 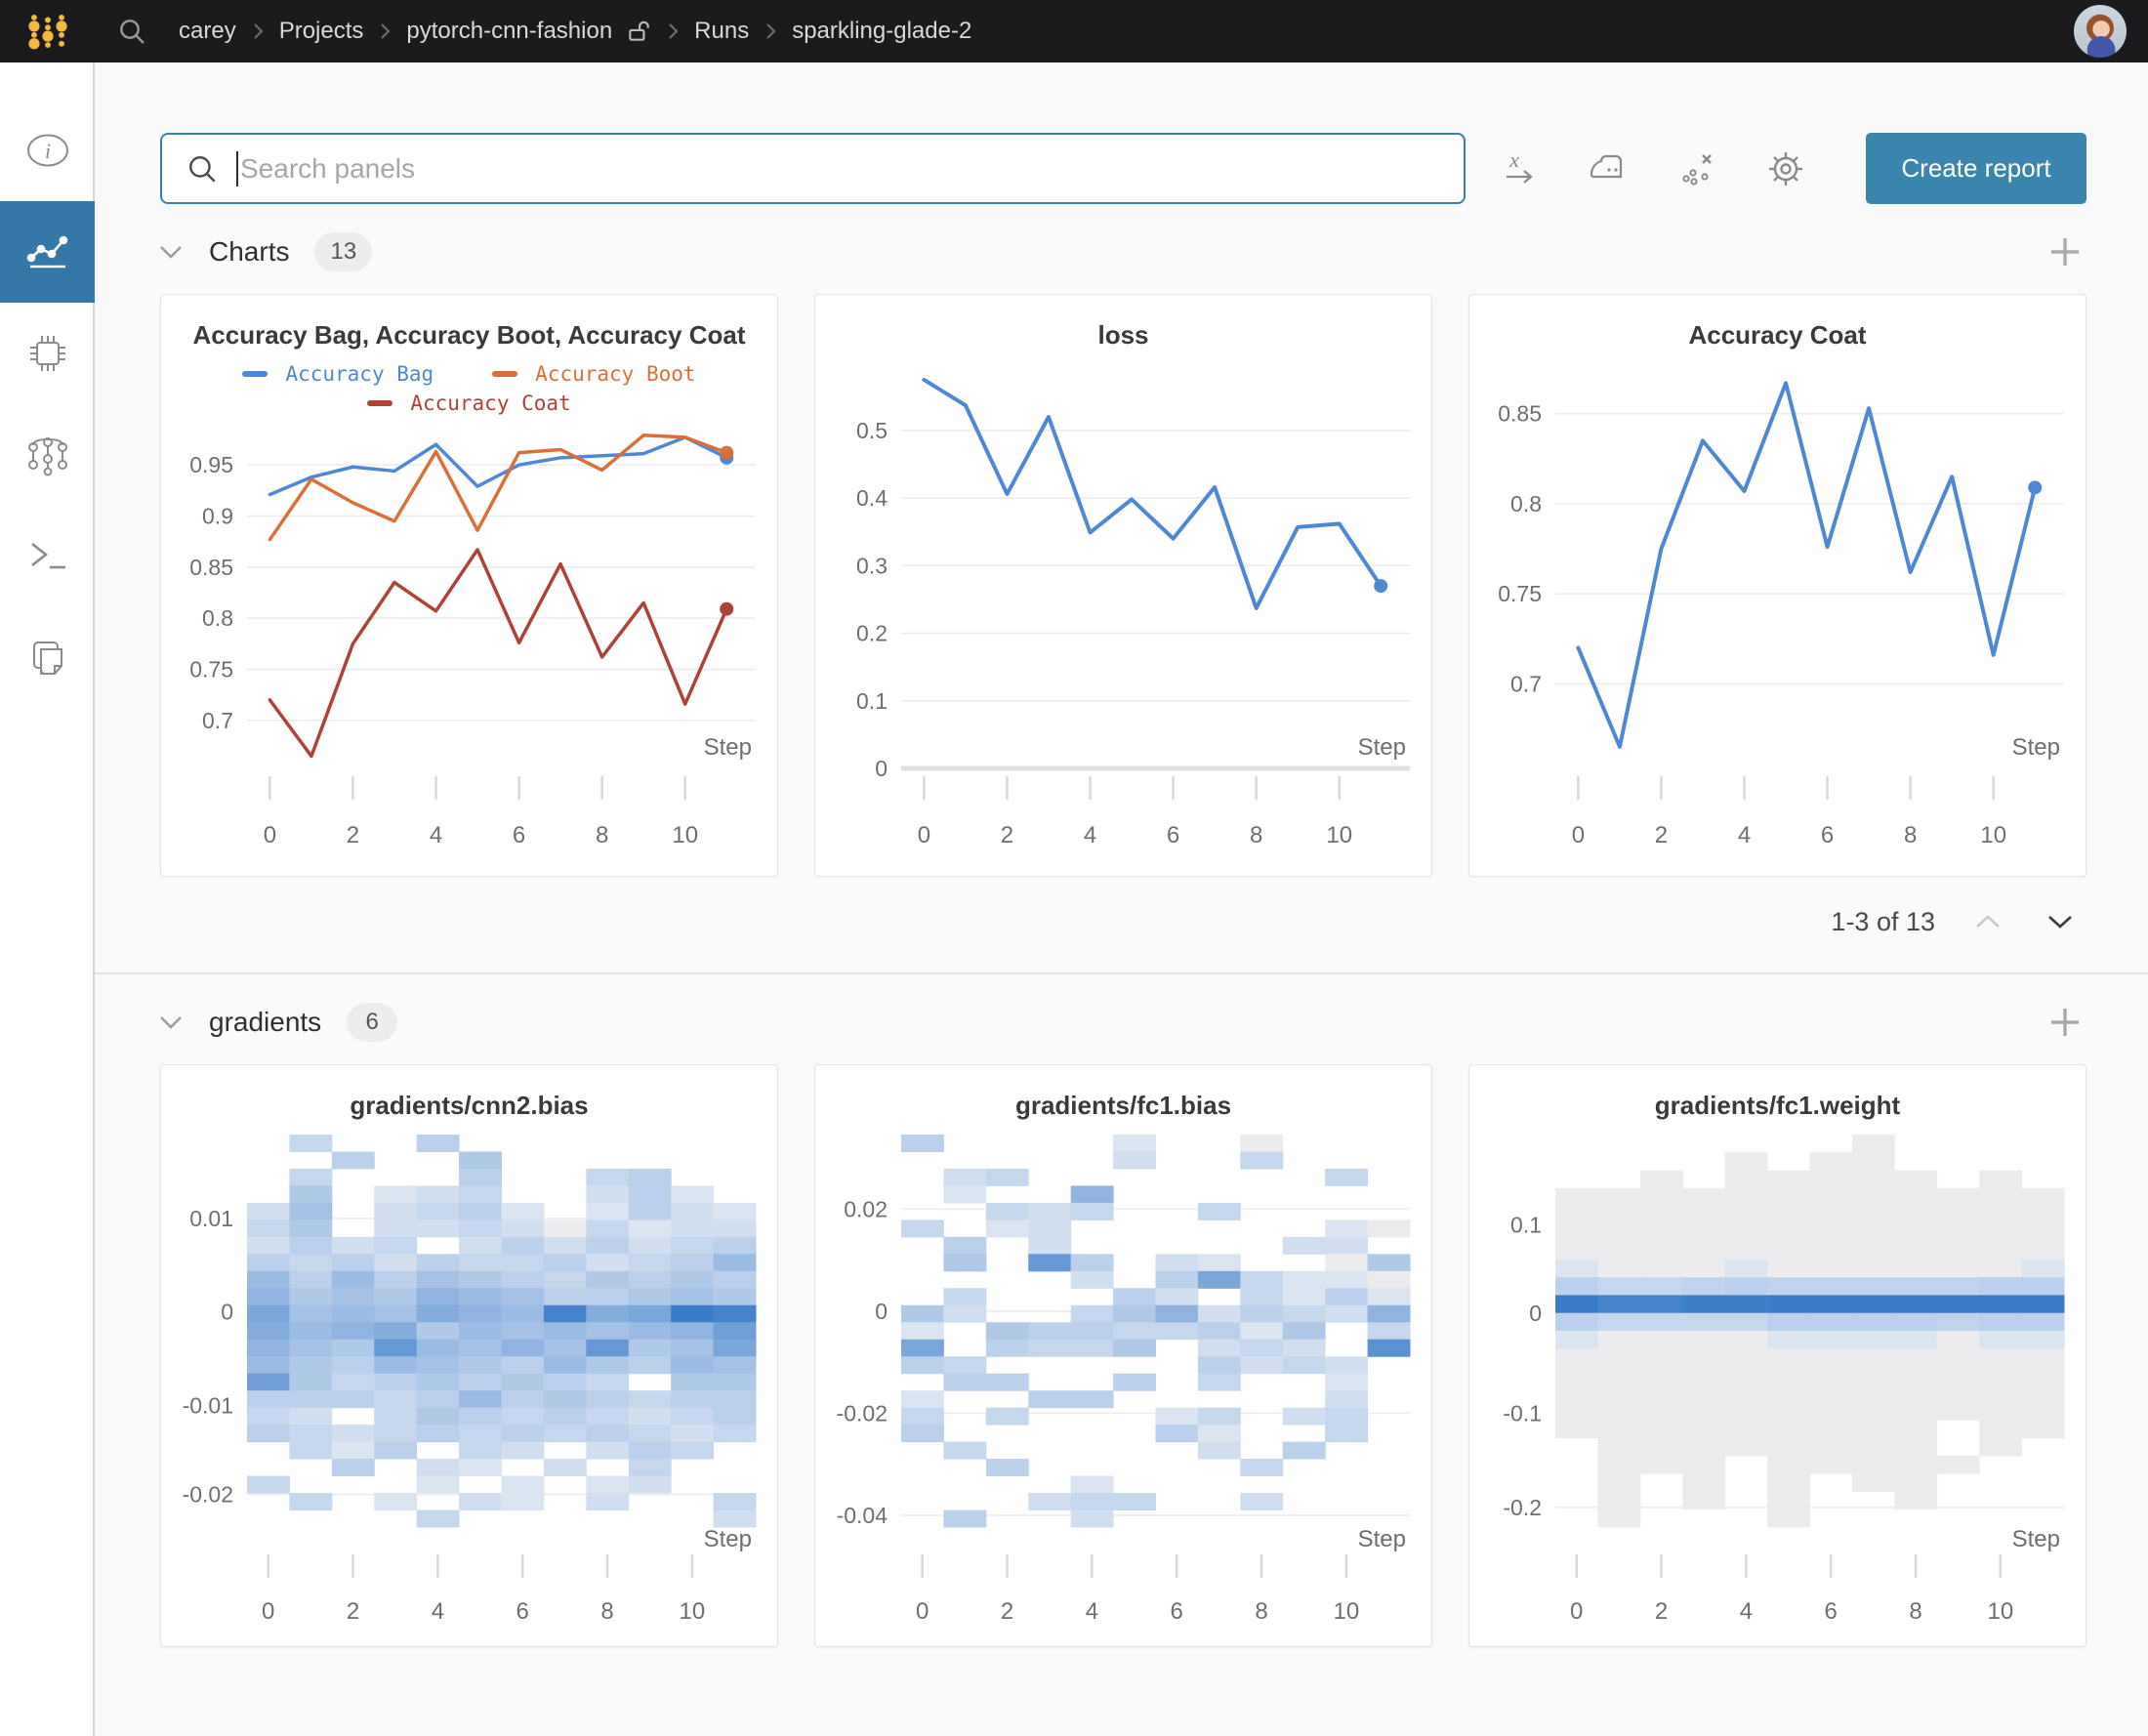 What do you see at coordinates (1654, 168) in the screenshot?
I see `toolbar-icons: x` at bounding box center [1654, 168].